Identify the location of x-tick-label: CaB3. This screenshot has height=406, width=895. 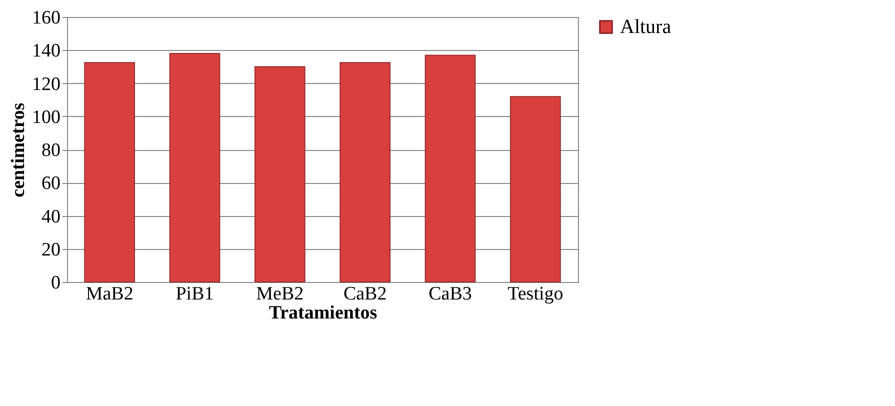
(450, 294).